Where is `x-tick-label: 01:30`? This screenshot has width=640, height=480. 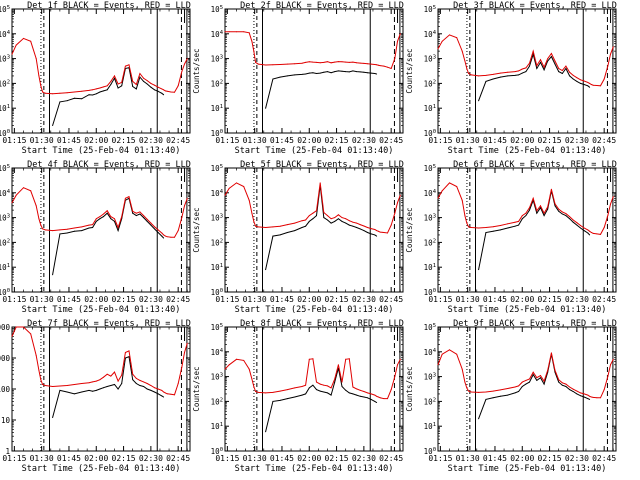
x-tick-label: 01:30 is located at coordinates (255, 299).